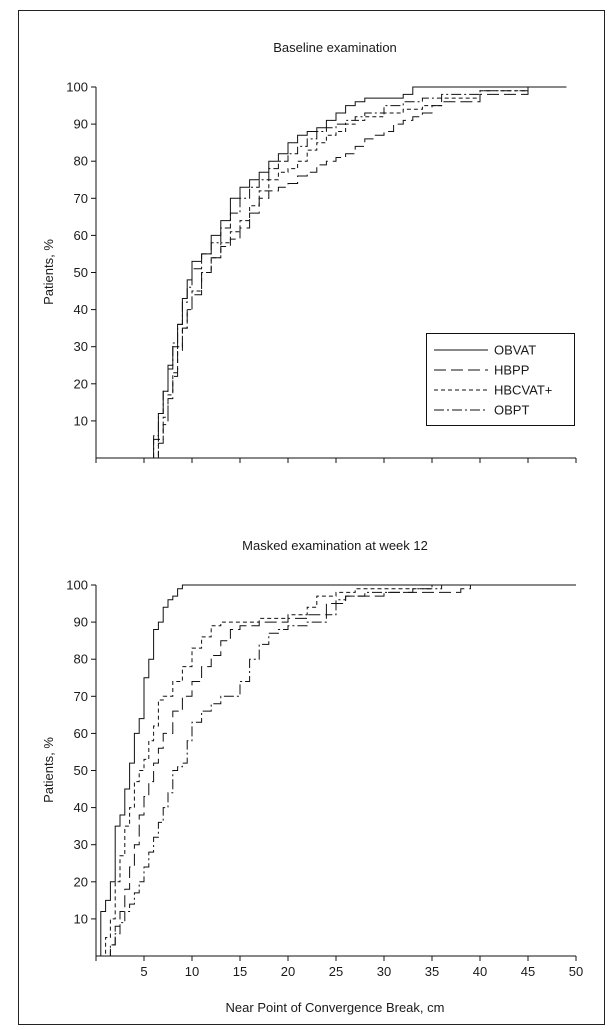 This screenshot has height=1030, width=610. I want to click on chart-title: Baseline examination, so click(335, 47).